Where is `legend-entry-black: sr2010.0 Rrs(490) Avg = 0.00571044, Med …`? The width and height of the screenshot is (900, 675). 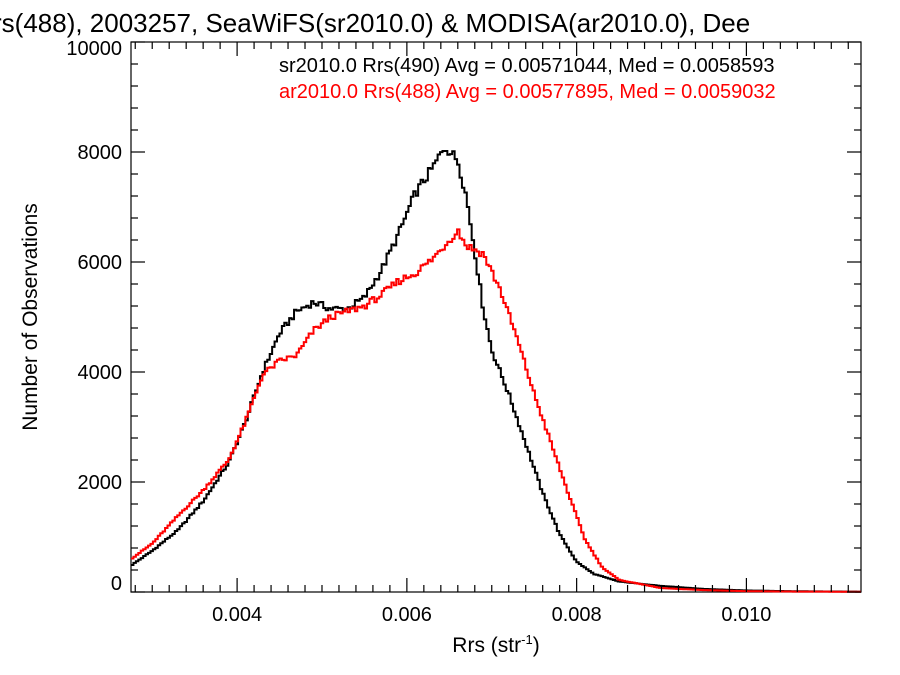 legend-entry-black: sr2010.0 Rrs(490) Avg = 0.00571044, Med … is located at coordinates (527, 66).